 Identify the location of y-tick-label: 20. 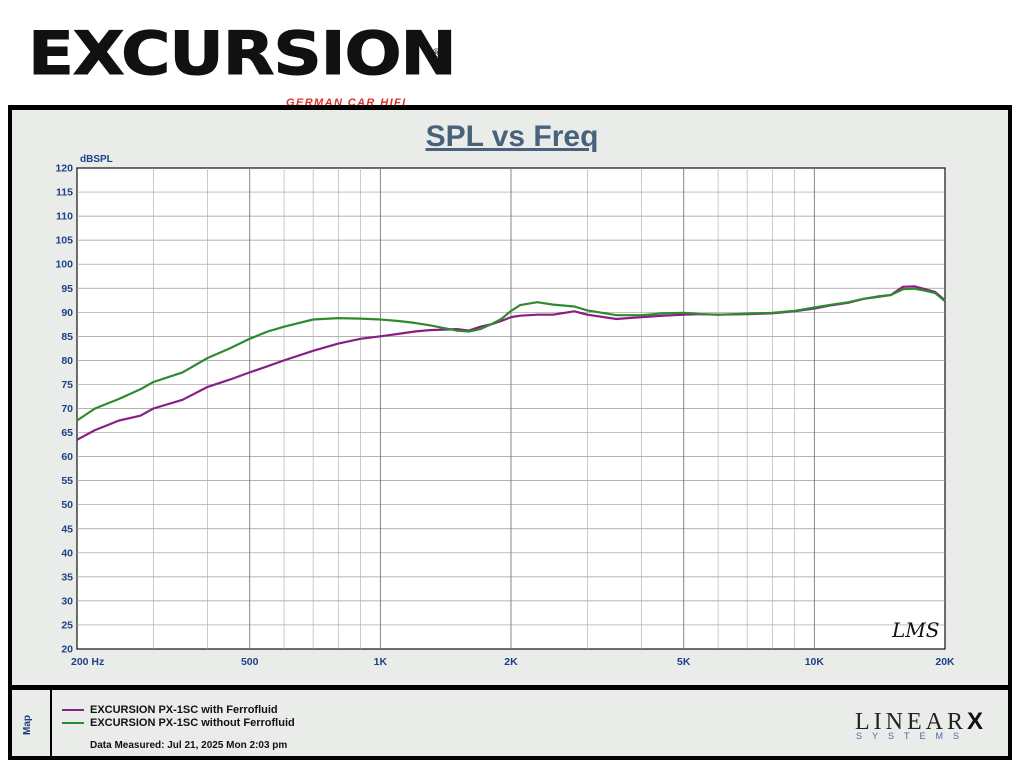
(67, 650).